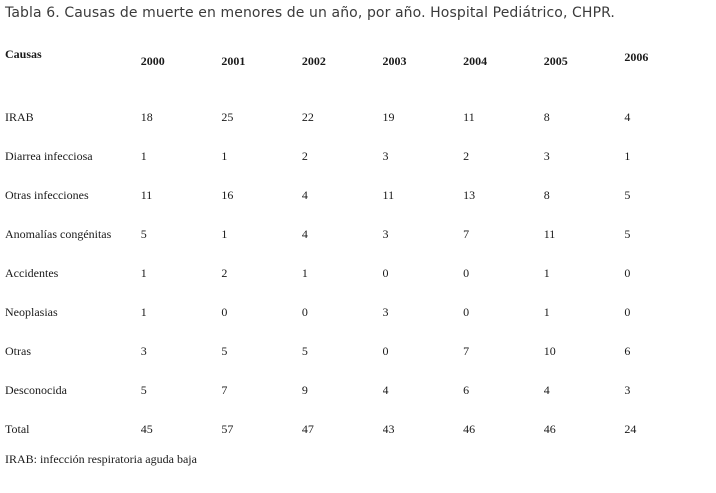  Describe the element at coordinates (313, 61) in the screenshot. I see `header-year: 2002` at that location.